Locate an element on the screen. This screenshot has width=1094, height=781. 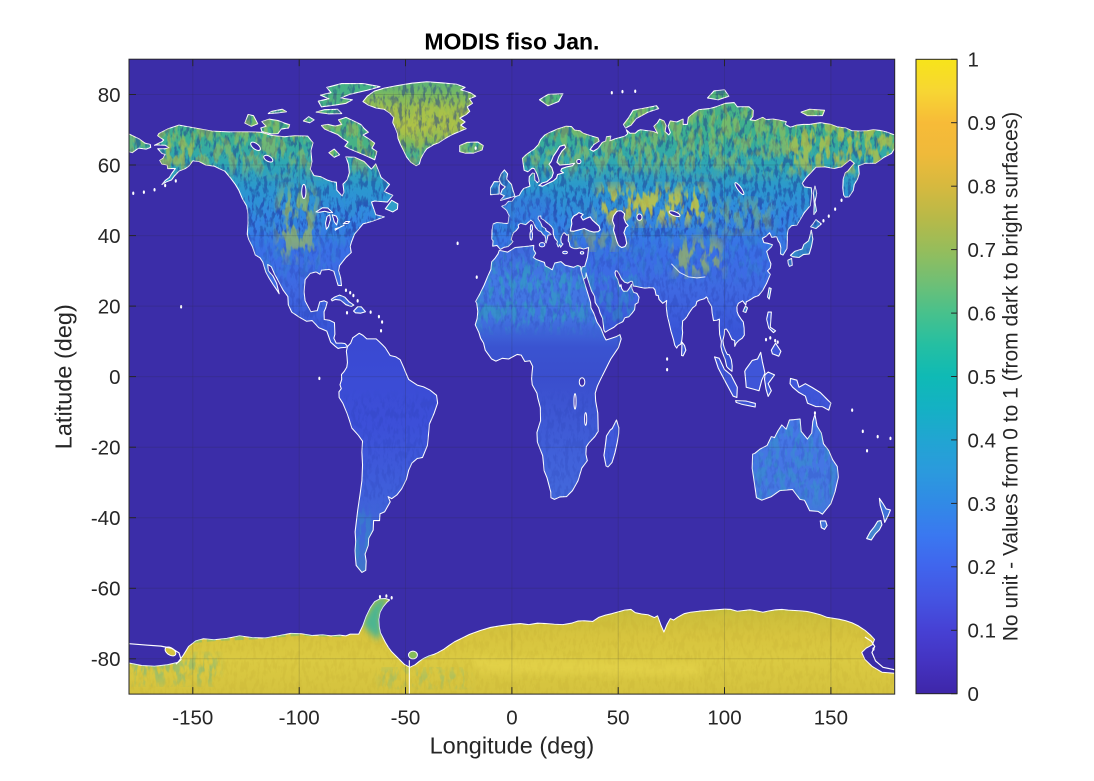
svg-text: -100 is located at coordinates (299, 717).